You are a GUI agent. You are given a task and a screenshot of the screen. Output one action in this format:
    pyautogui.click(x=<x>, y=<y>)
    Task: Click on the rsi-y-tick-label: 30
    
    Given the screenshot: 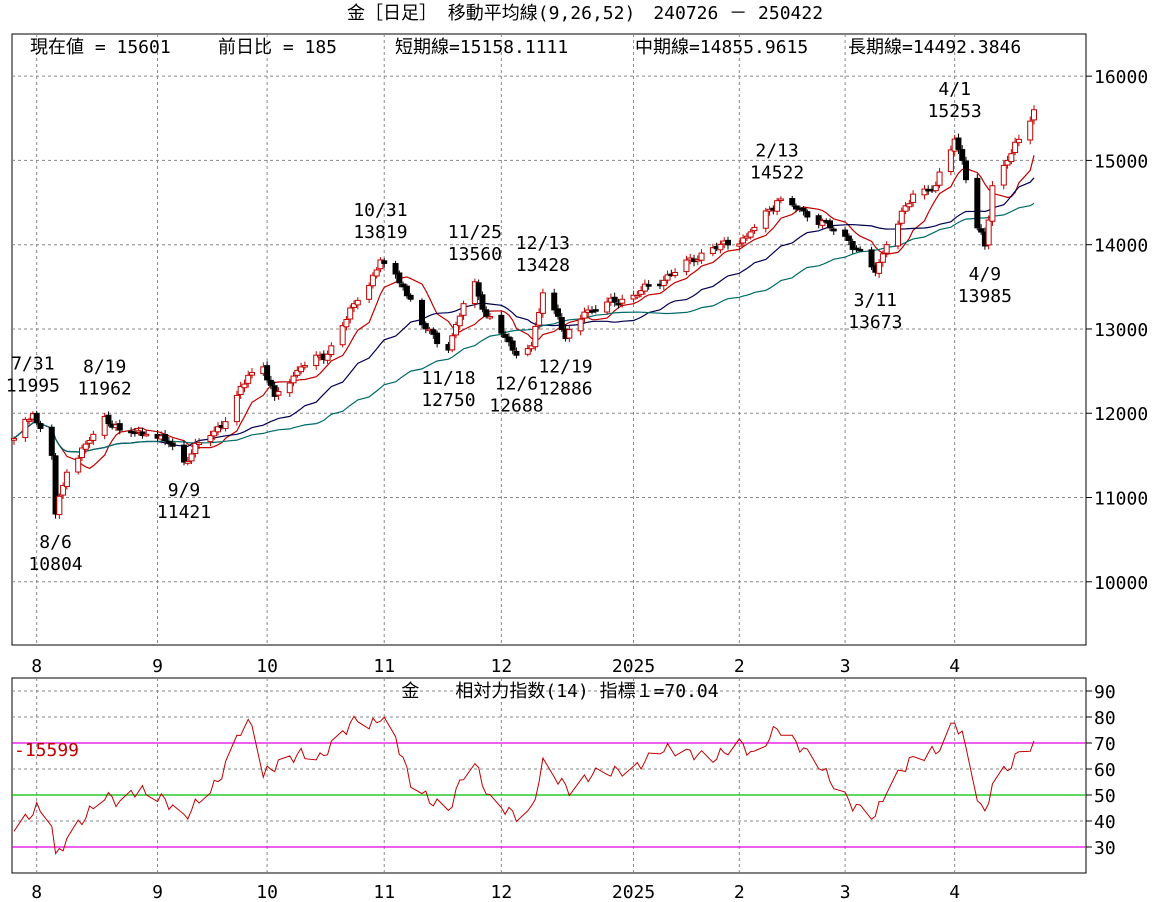 What is the action you would take?
    pyautogui.click(x=1105, y=848)
    